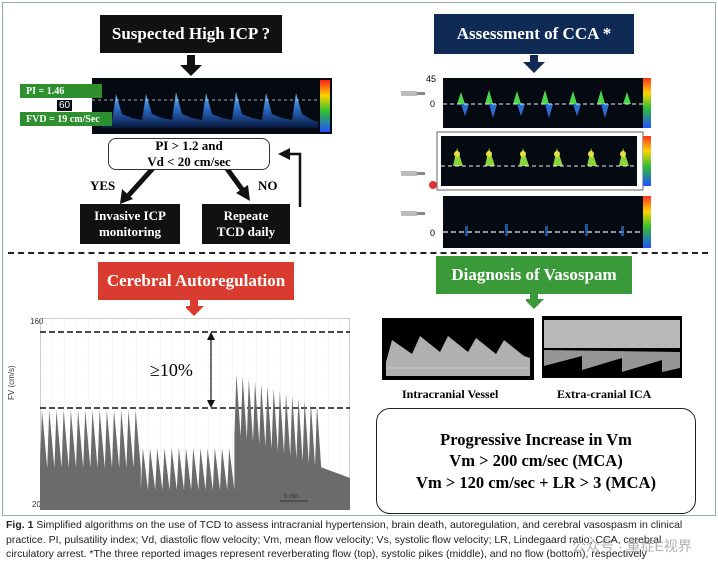 This screenshot has width=718, height=574. I want to click on criteria-vm-200: Vm > 200 cm/sec (MCA), so click(536, 461).